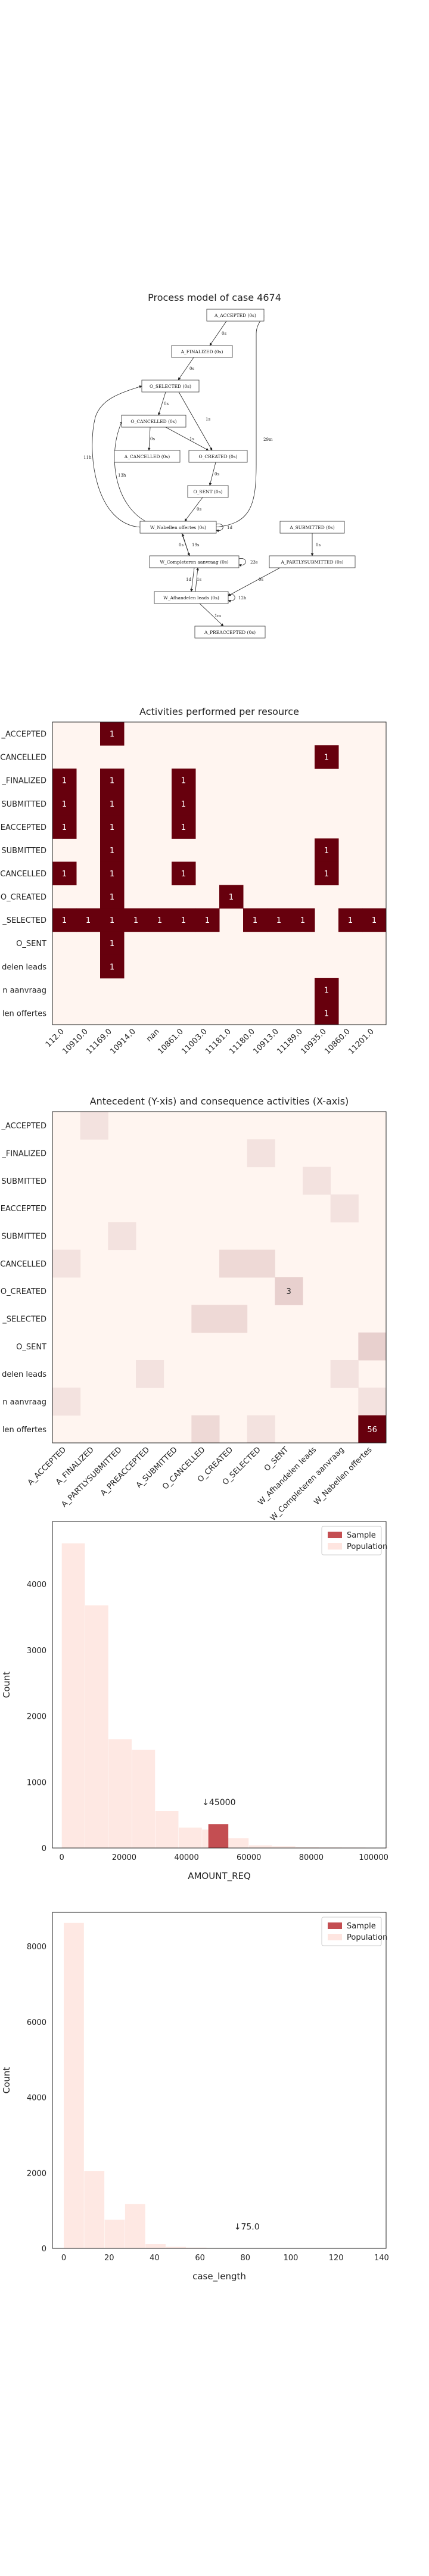 The width and height of the screenshot is (429, 2576). Describe the element at coordinates (361, 1535) in the screenshot. I see `legend-label: Sample` at that location.